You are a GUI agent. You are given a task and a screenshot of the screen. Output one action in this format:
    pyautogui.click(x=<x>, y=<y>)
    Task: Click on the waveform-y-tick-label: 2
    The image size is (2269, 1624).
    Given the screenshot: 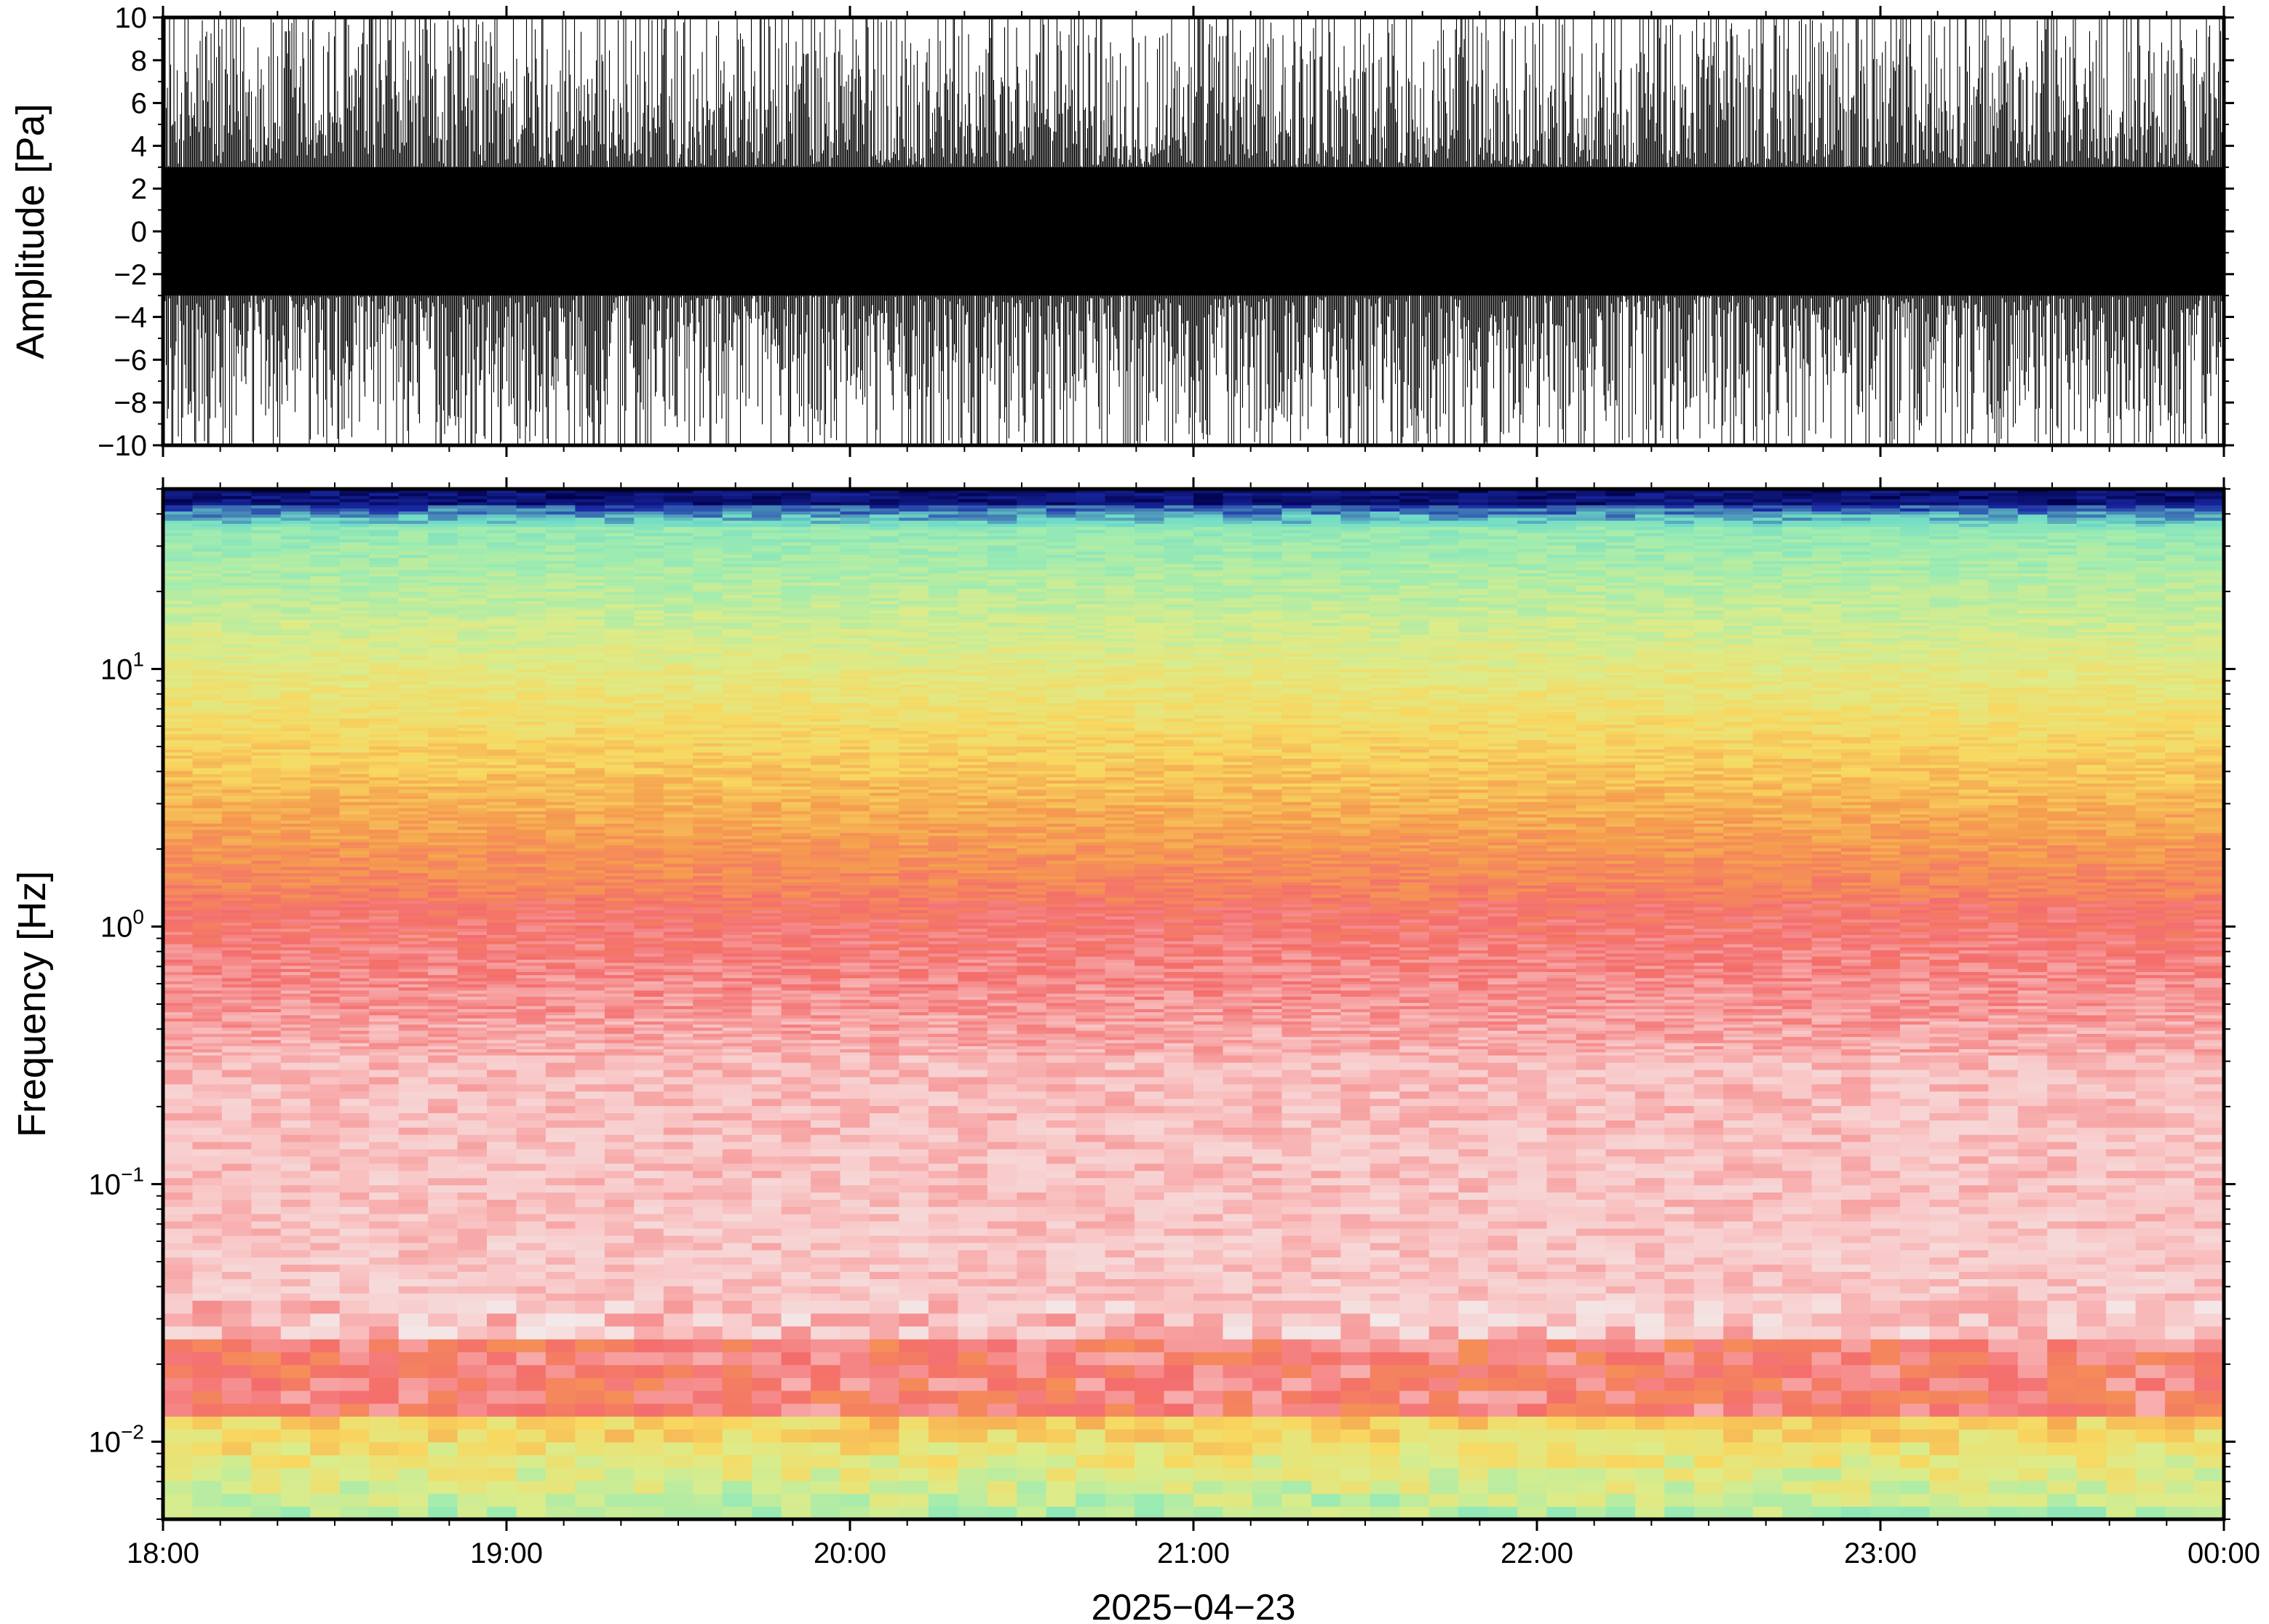 What is the action you would take?
    pyautogui.click(x=139, y=189)
    